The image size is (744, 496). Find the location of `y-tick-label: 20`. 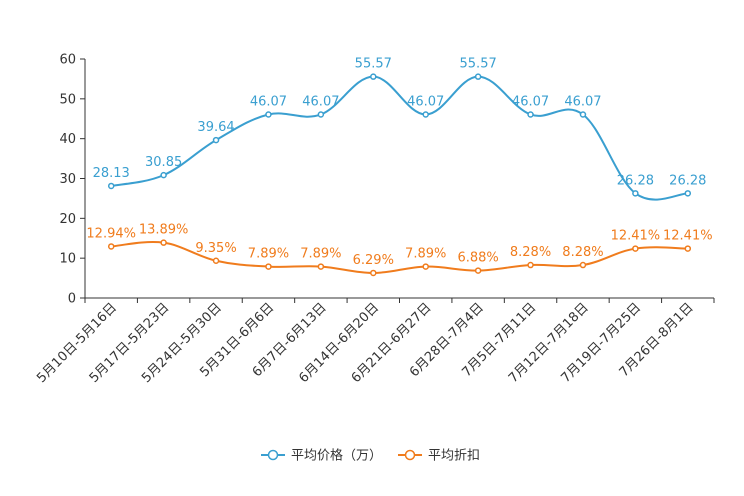

y-tick-label: 20 is located at coordinates (67, 219).